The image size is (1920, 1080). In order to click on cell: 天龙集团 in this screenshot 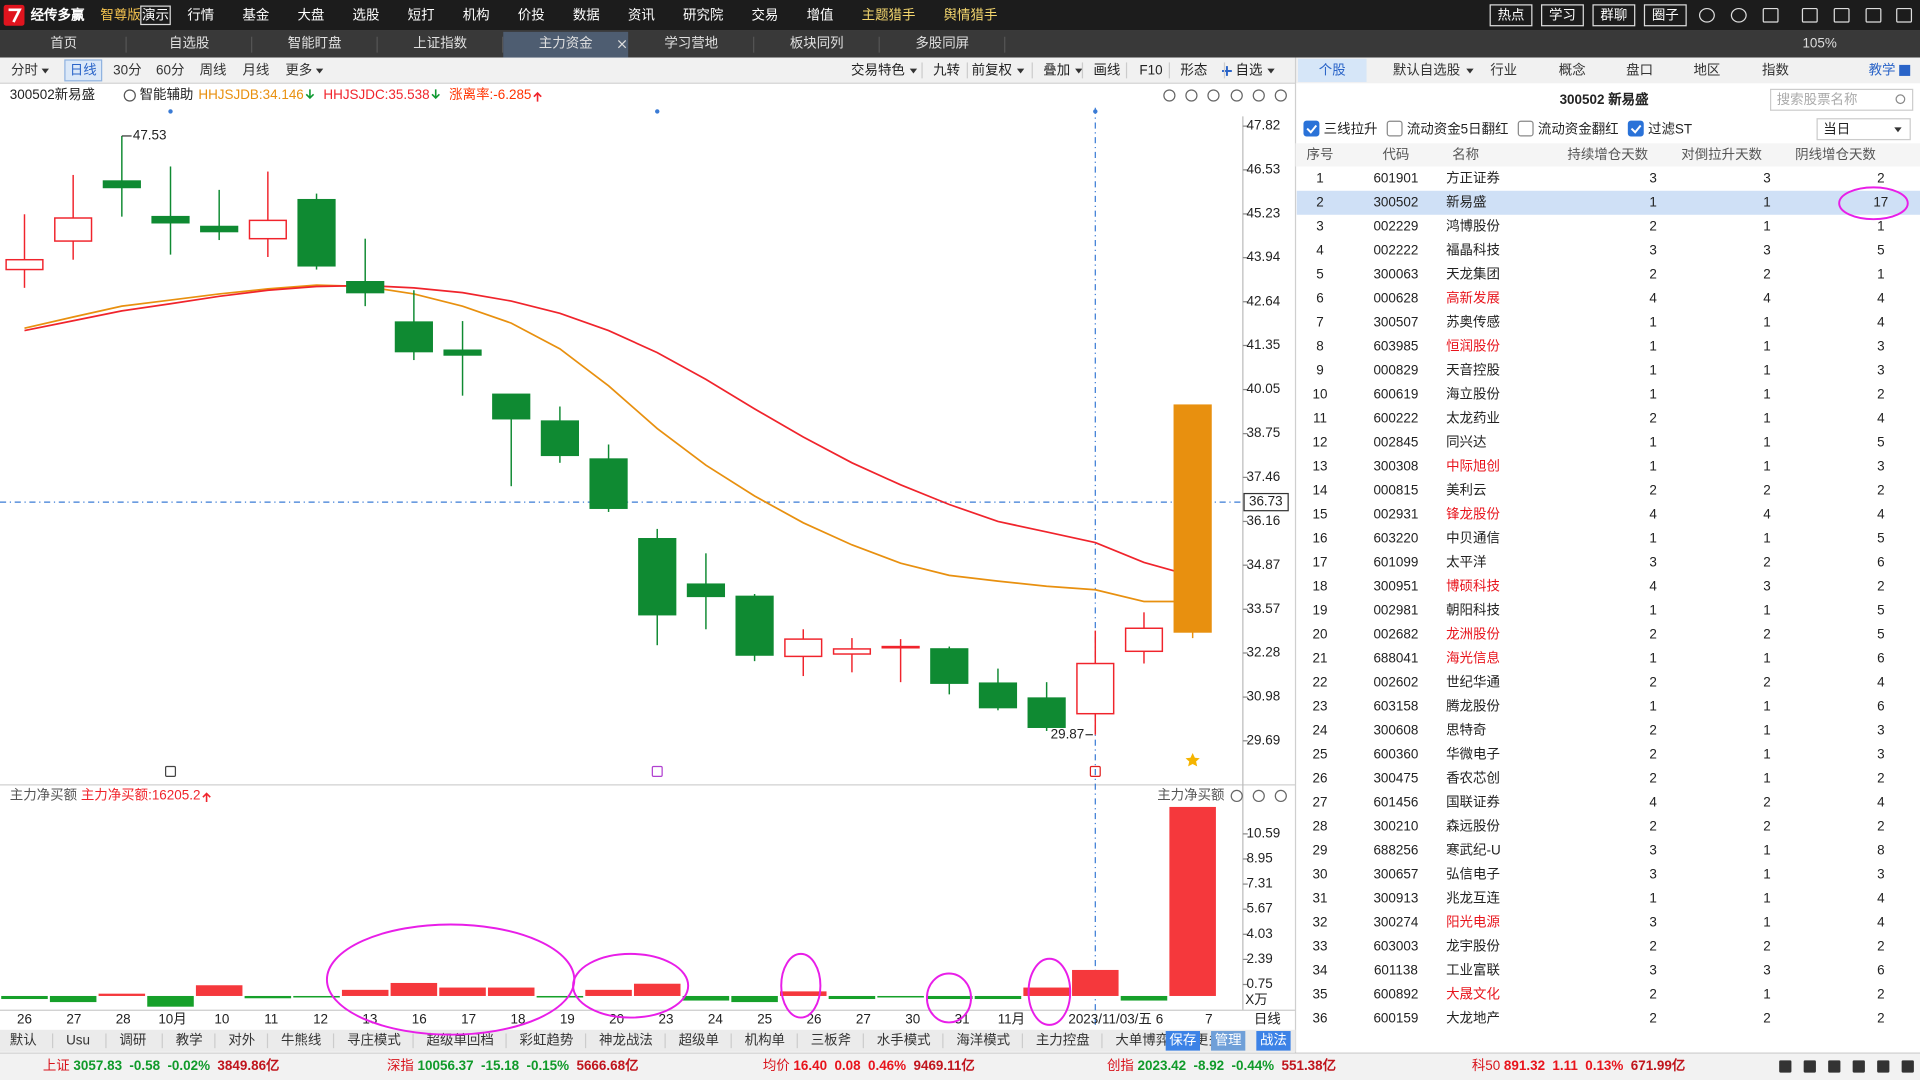, I will do `click(1473, 273)`.